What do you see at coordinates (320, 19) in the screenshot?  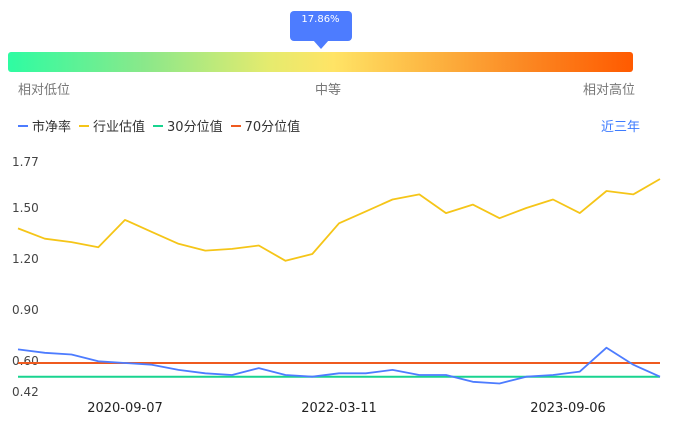 I see `percentile-value: 17.86%` at bounding box center [320, 19].